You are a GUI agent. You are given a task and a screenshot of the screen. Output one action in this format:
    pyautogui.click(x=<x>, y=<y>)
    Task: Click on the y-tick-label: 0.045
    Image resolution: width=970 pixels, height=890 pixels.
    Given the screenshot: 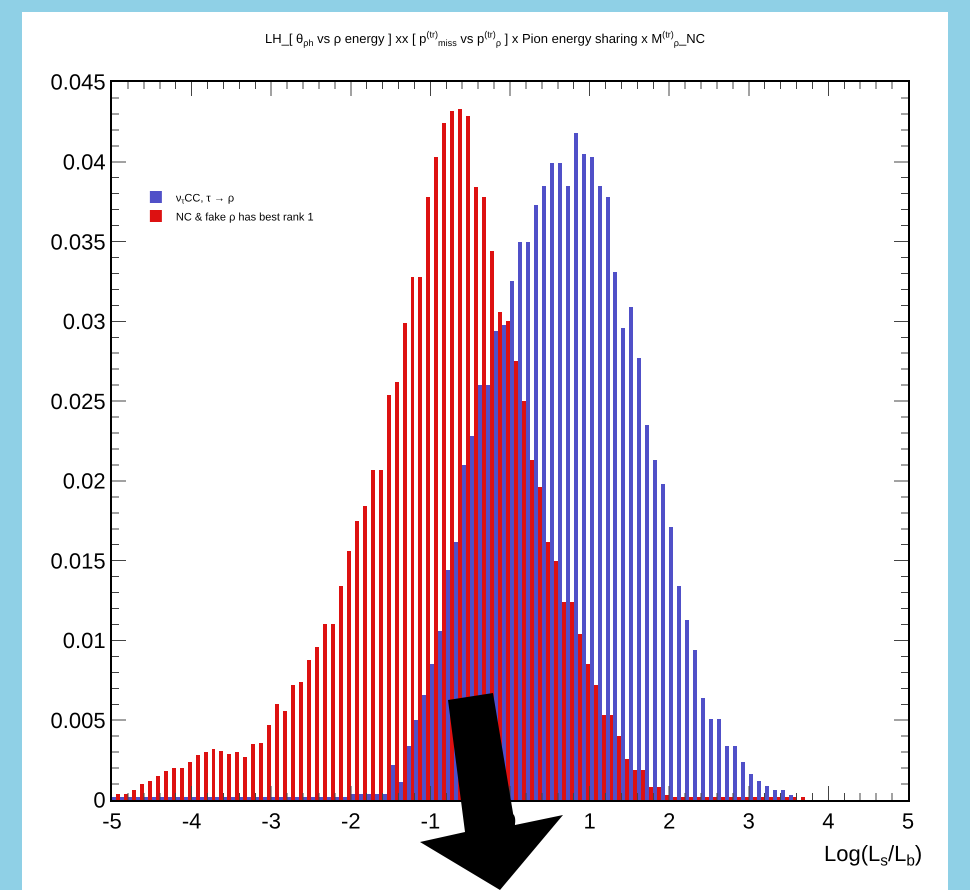 What is the action you would take?
    pyautogui.click(x=78, y=82)
    